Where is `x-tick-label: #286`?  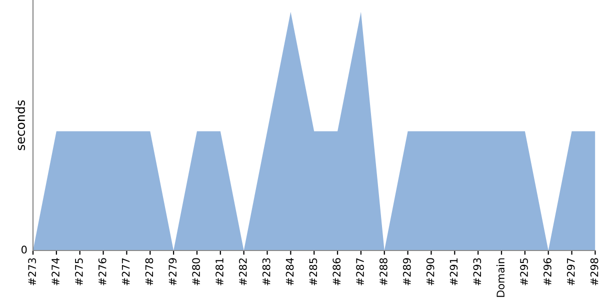 x-tick-label: #286 is located at coordinates (336, 272).